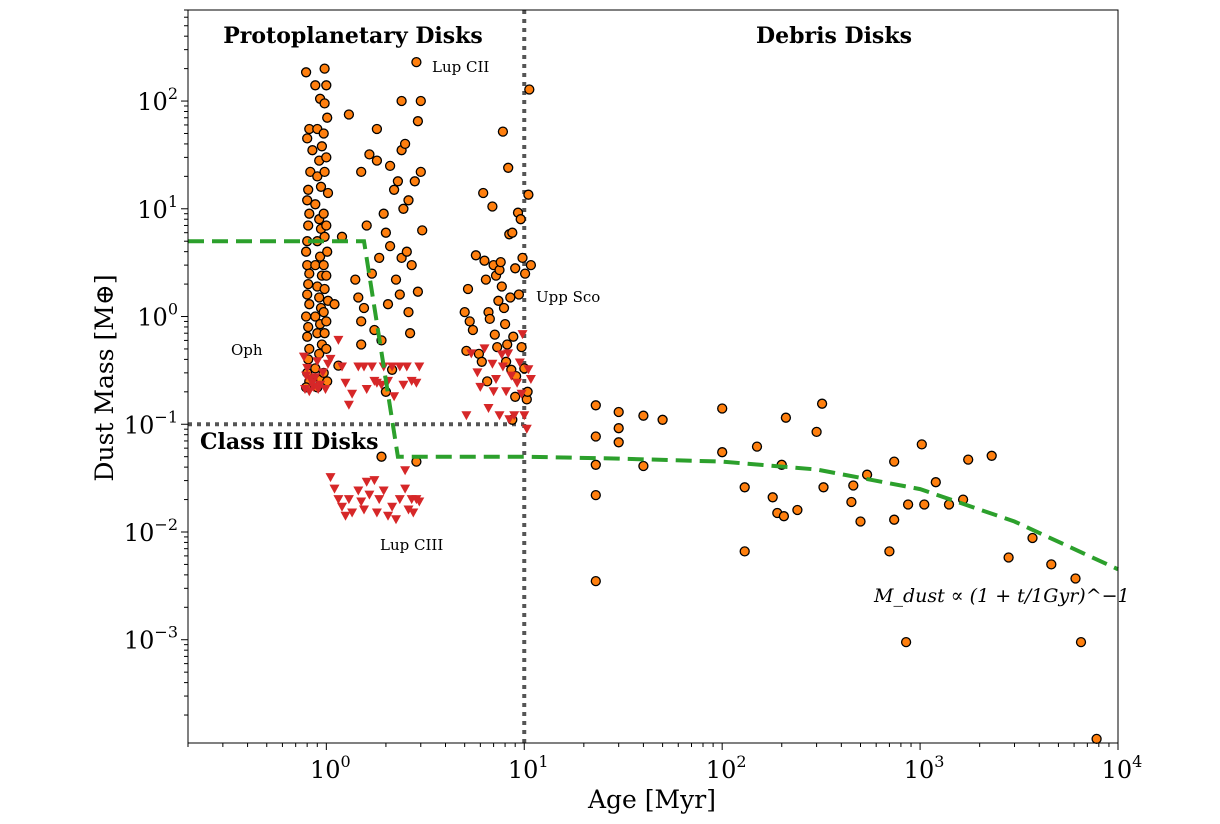  I want to click on y-tick-label: 10¹, so click(157, 208).